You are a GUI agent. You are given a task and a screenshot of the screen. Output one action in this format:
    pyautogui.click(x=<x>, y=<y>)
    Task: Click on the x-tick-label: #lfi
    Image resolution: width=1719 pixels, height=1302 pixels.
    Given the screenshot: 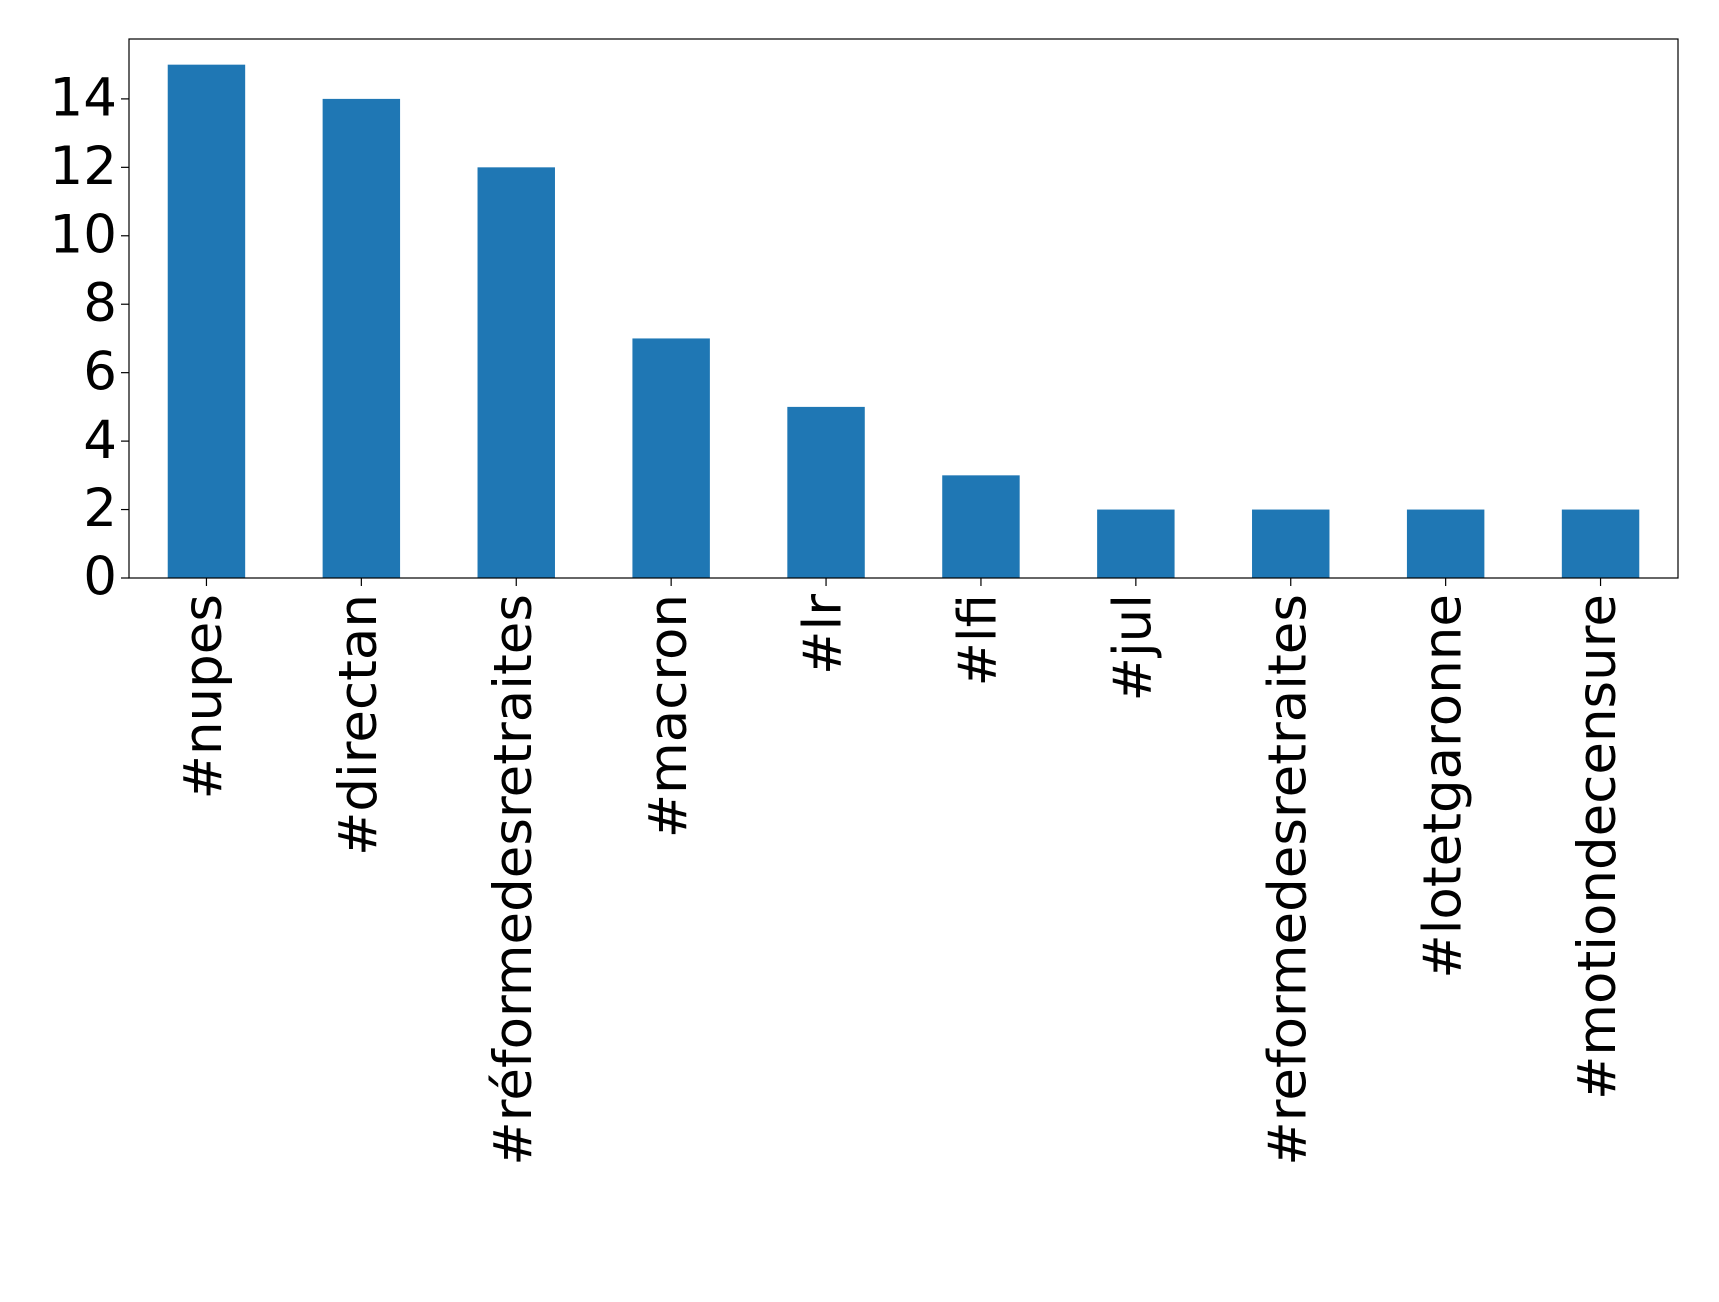 What is the action you would take?
    pyautogui.click(x=978, y=640)
    